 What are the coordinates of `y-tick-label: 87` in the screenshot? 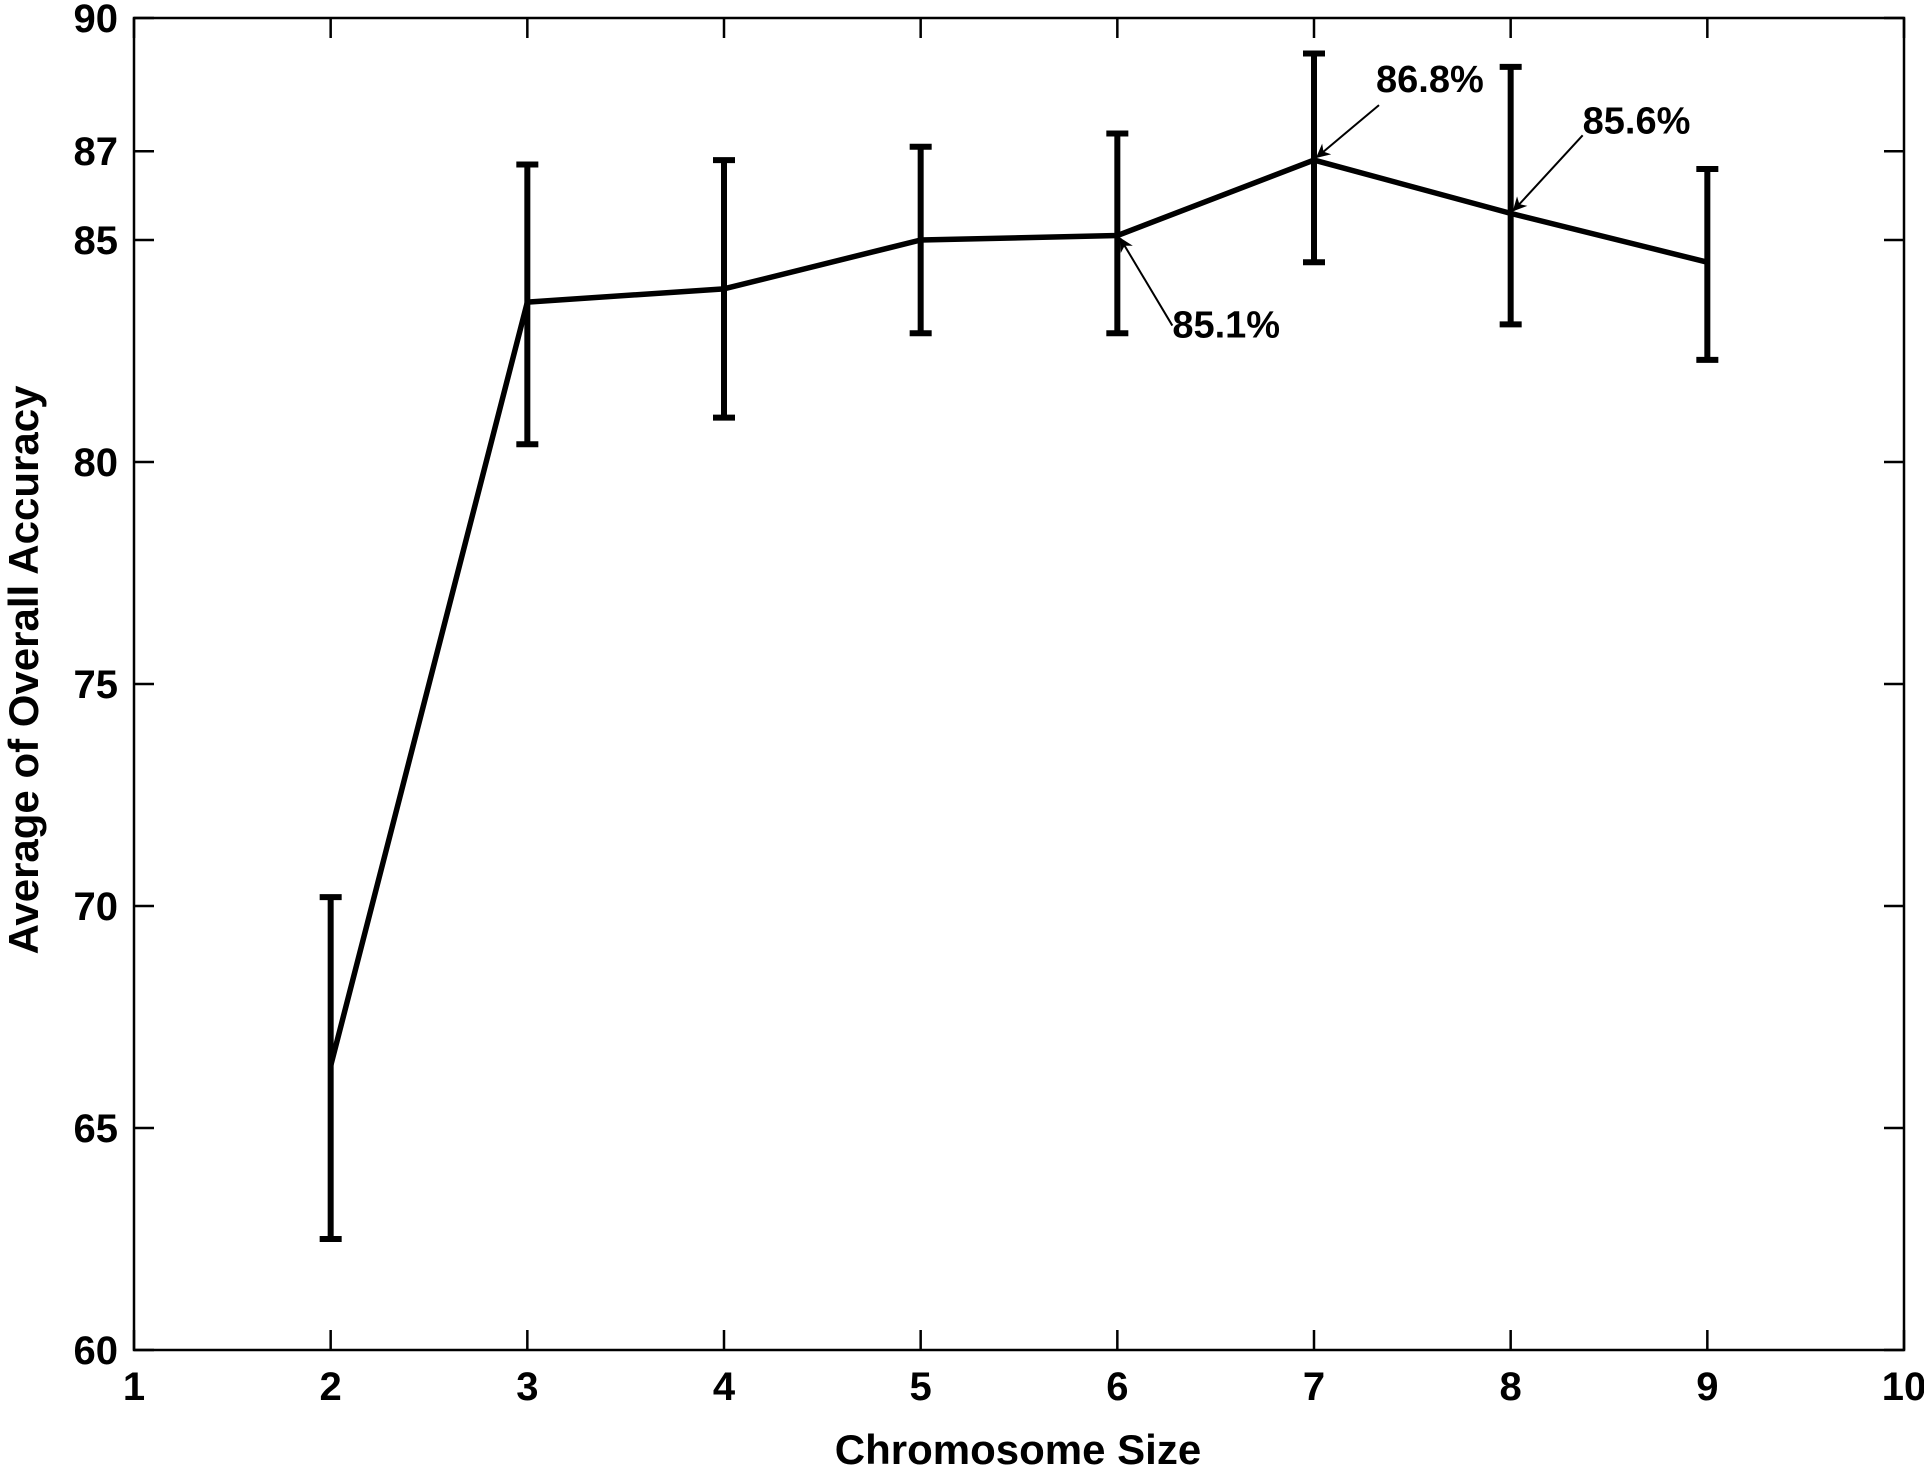 It's located at (96, 152).